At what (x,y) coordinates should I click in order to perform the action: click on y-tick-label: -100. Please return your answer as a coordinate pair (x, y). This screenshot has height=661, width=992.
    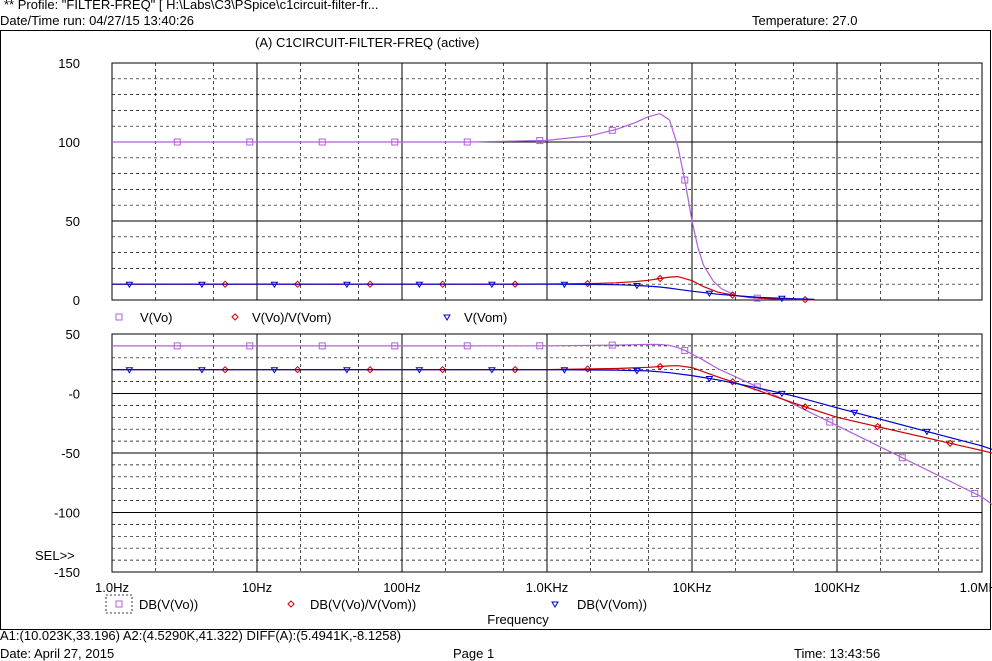
    Looking at the image, I should click on (67, 513).